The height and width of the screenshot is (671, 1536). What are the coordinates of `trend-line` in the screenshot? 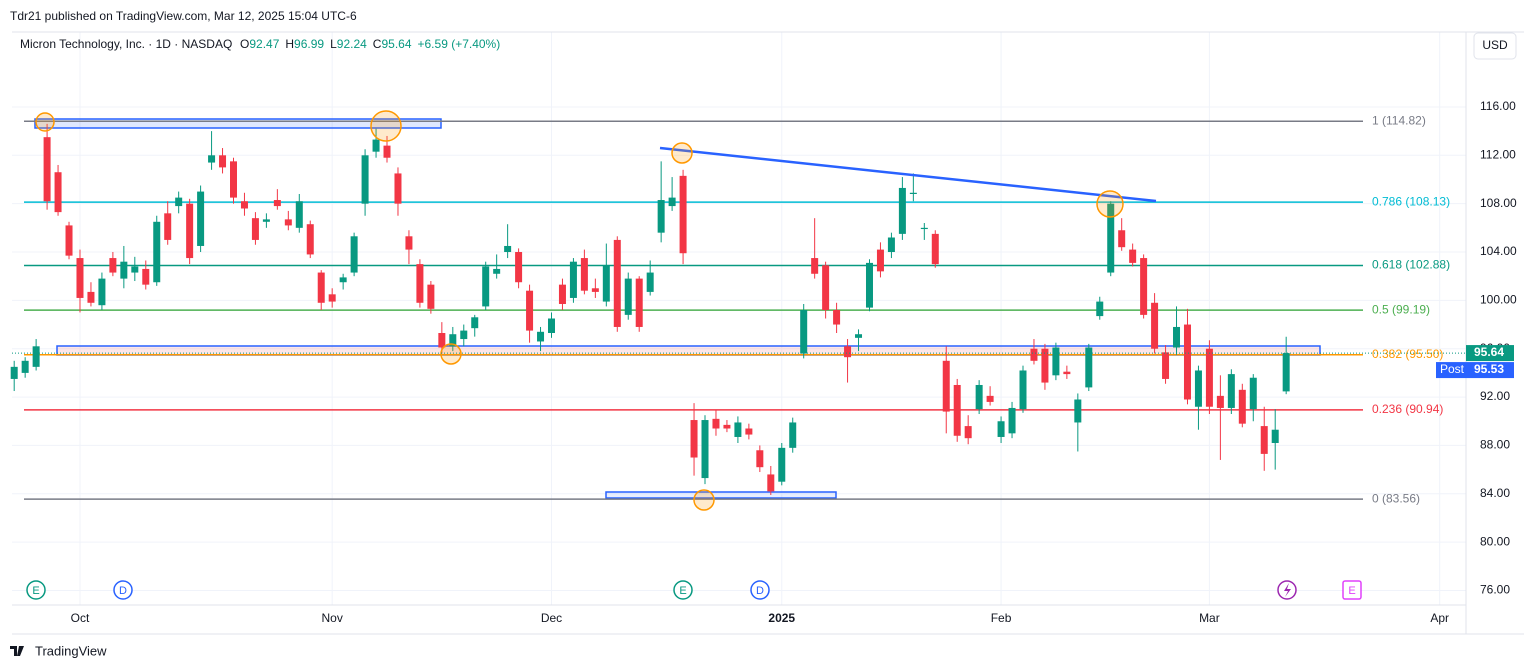 It's located at (908, 174).